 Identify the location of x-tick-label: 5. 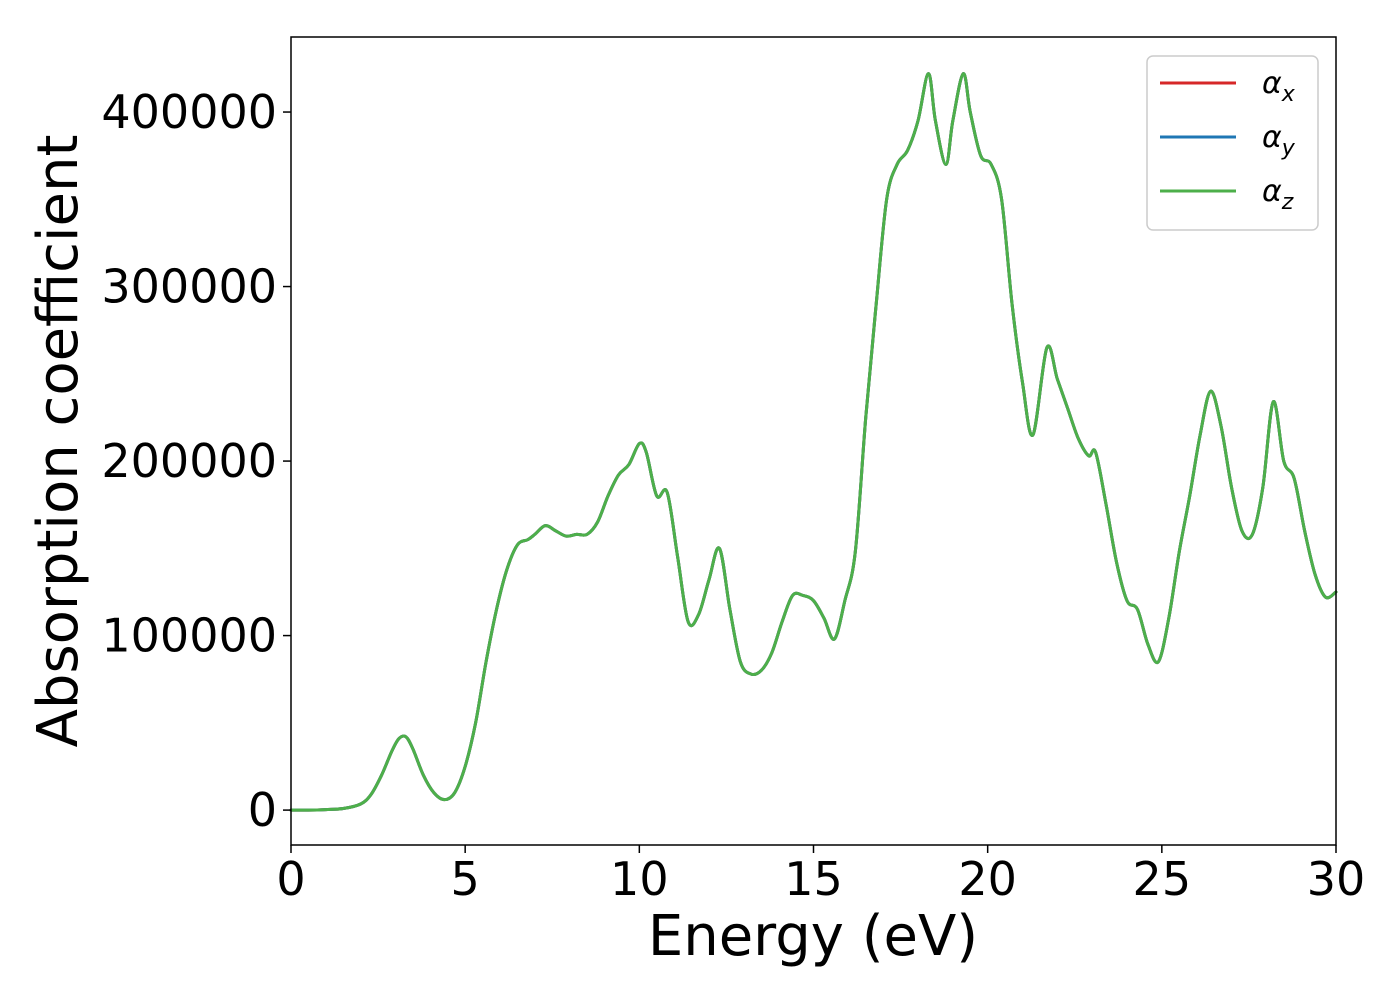
(465, 879).